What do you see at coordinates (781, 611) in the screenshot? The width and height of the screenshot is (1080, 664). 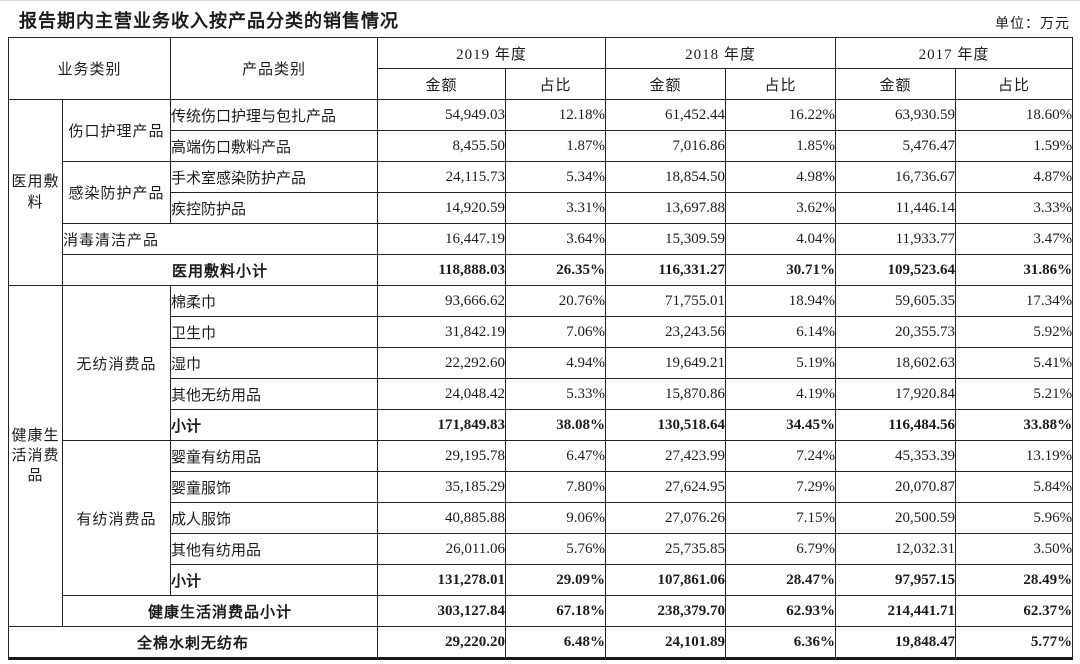 I see `cell-ratio-2018: 62.93%` at bounding box center [781, 611].